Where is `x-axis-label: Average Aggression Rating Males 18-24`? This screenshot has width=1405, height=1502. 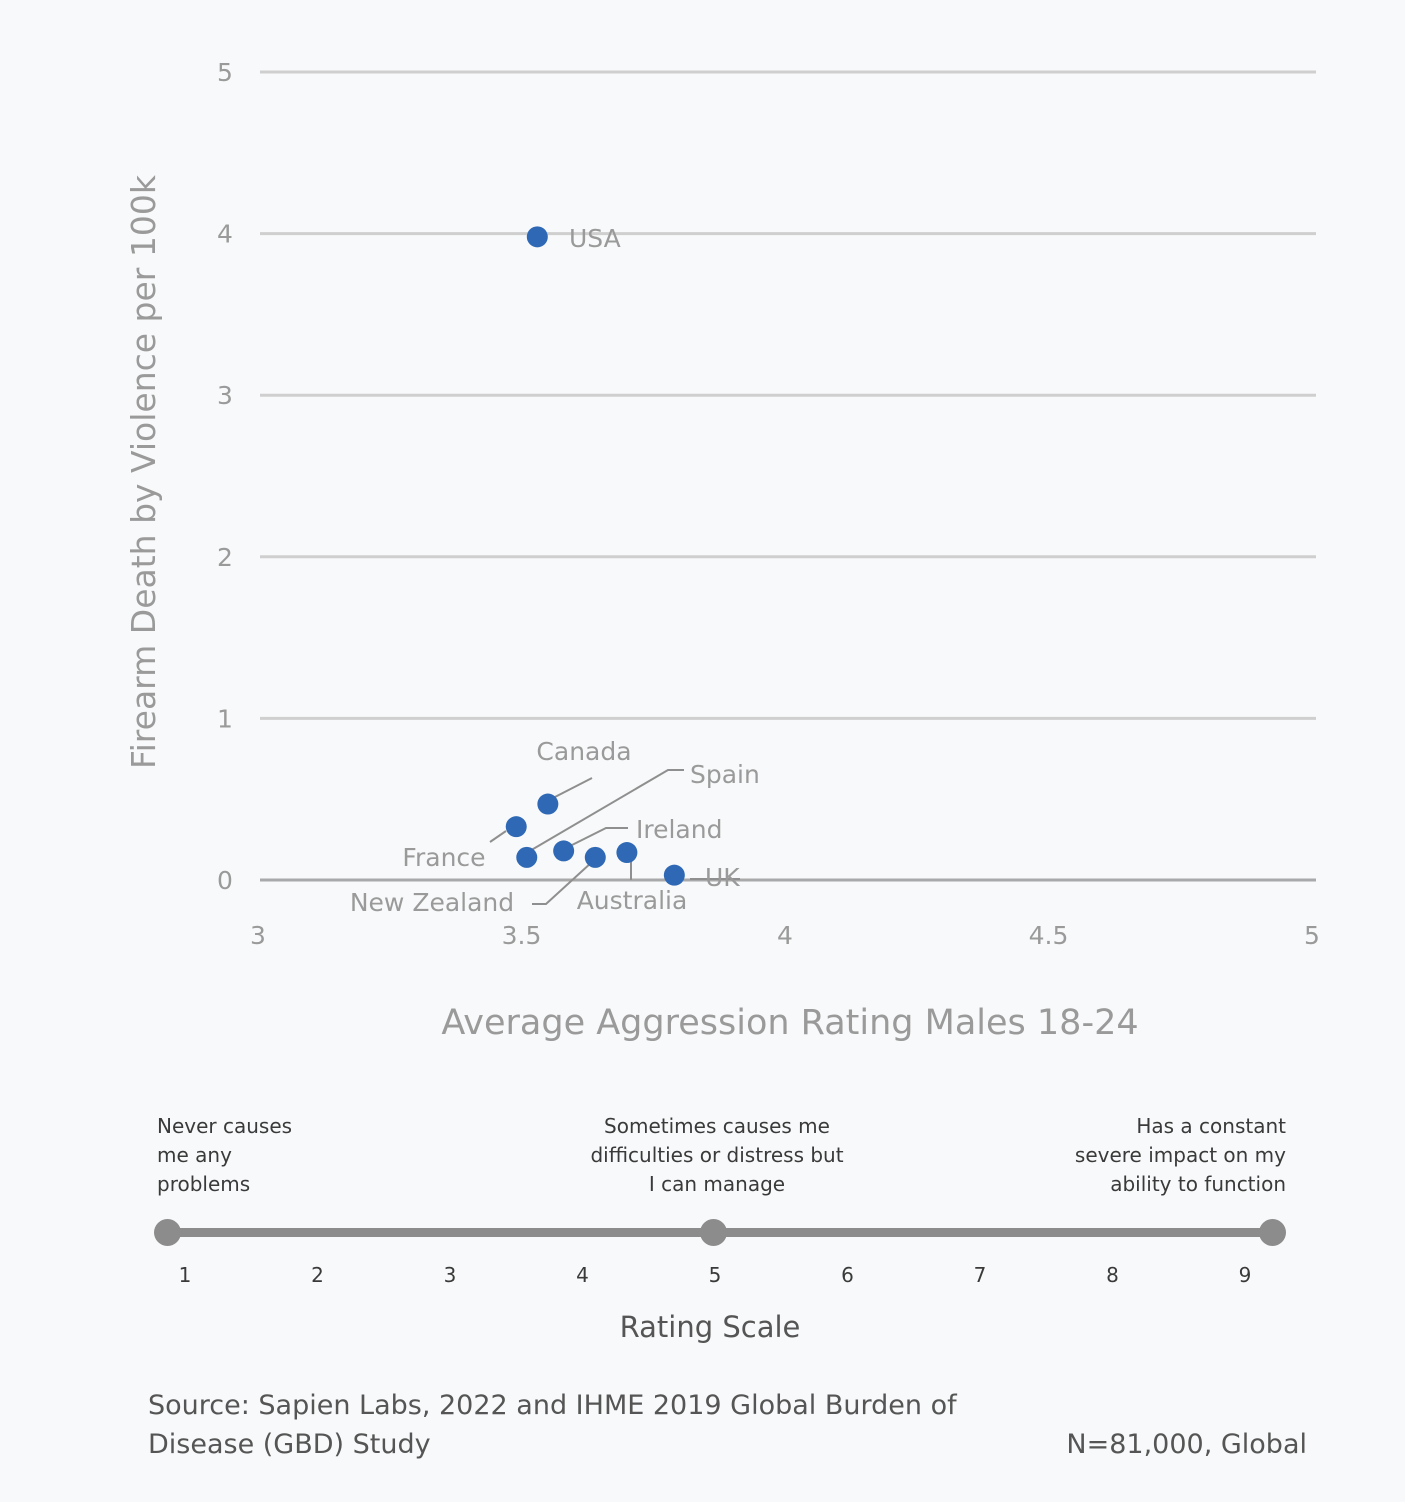 x-axis-label: Average Aggression Rating Males 18-24 is located at coordinates (789, 1023).